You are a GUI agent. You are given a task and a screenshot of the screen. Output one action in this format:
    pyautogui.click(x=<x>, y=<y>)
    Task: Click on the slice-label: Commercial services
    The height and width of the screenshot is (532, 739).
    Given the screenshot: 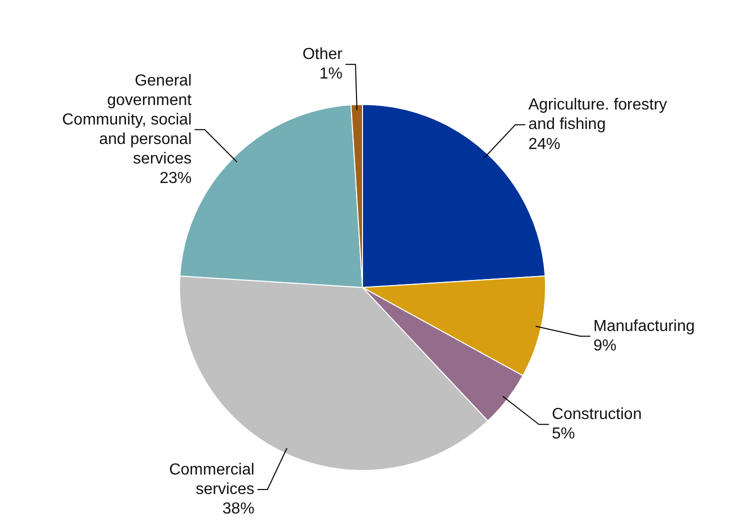 What is the action you would take?
    pyautogui.click(x=211, y=479)
    